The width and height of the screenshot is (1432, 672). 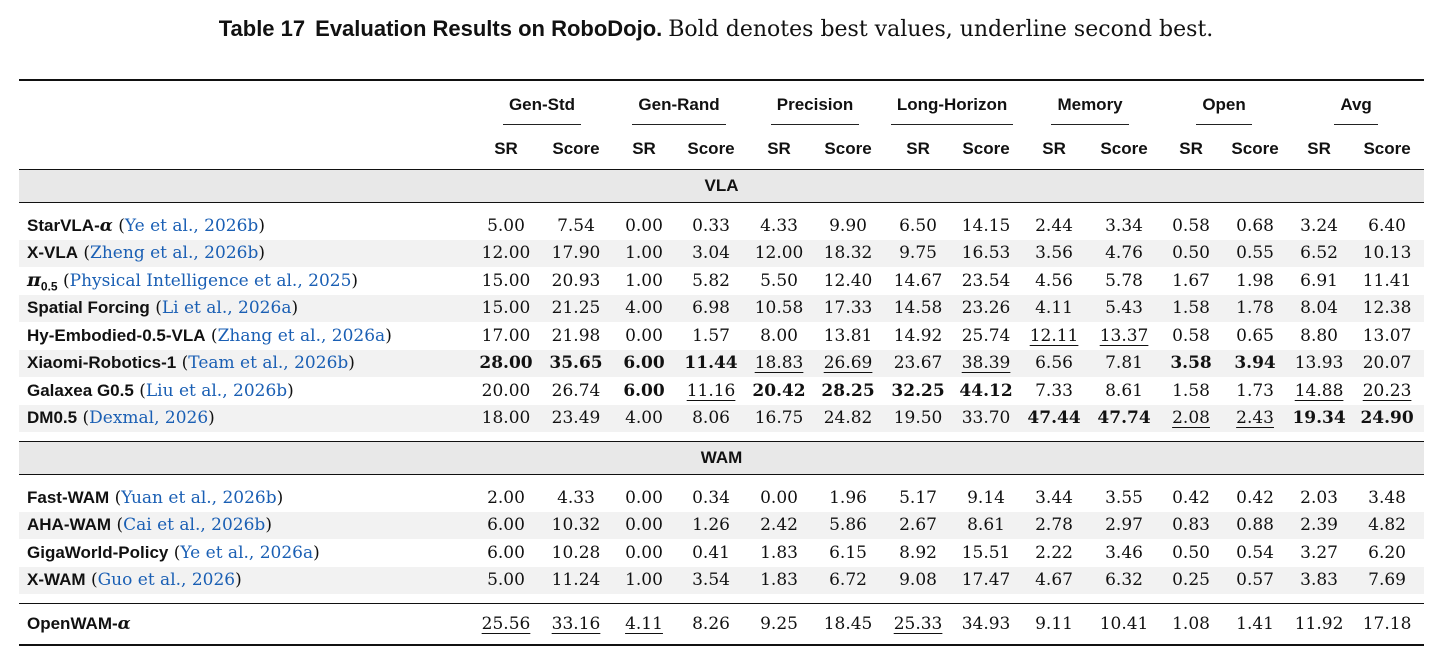 I want to click on value-cell: 10.41, so click(x=1124, y=624).